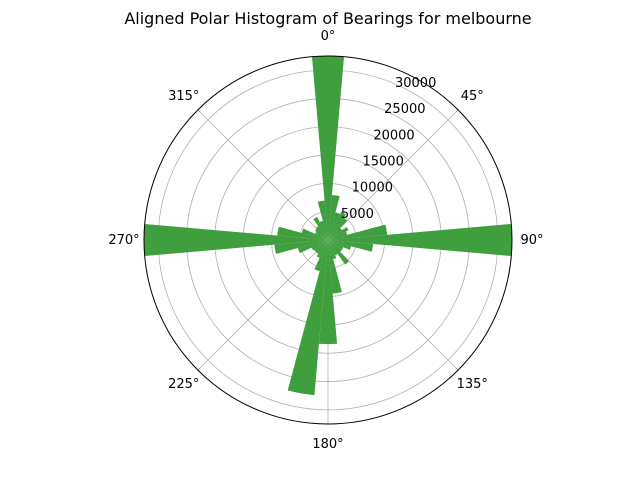 Image resolution: width=640 pixels, height=480 pixels. What do you see at coordinates (531, 240) in the screenshot?
I see `angular-tick-label: 90°` at bounding box center [531, 240].